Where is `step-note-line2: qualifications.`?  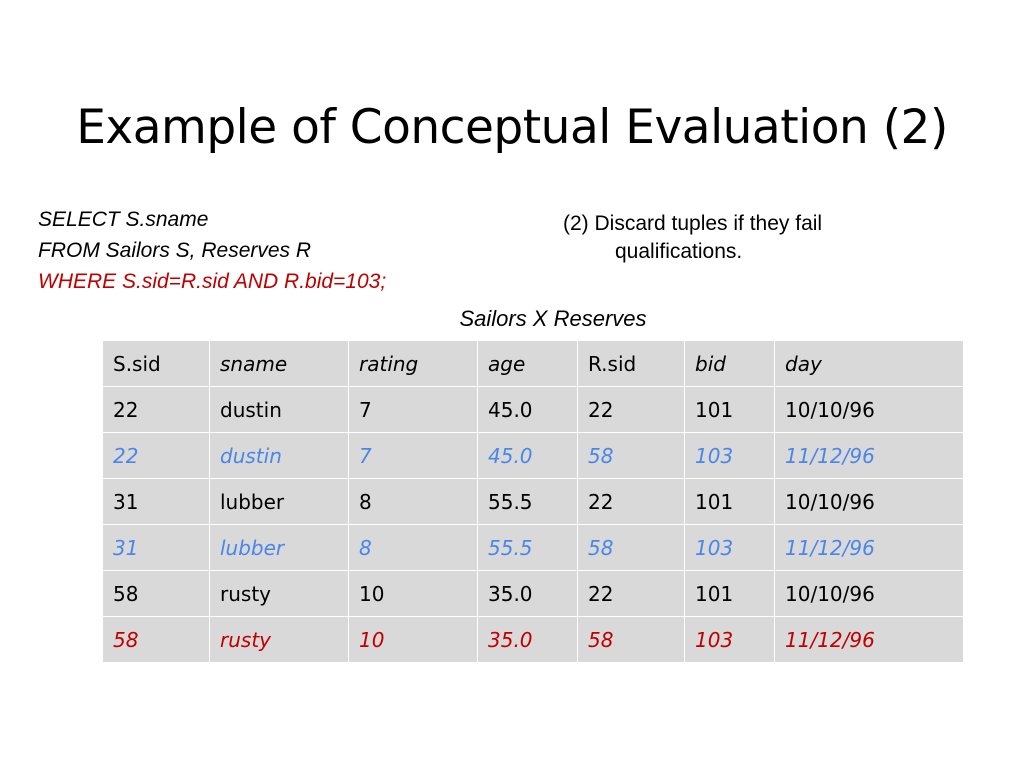
step-note-line2: qualifications. is located at coordinates (679, 251).